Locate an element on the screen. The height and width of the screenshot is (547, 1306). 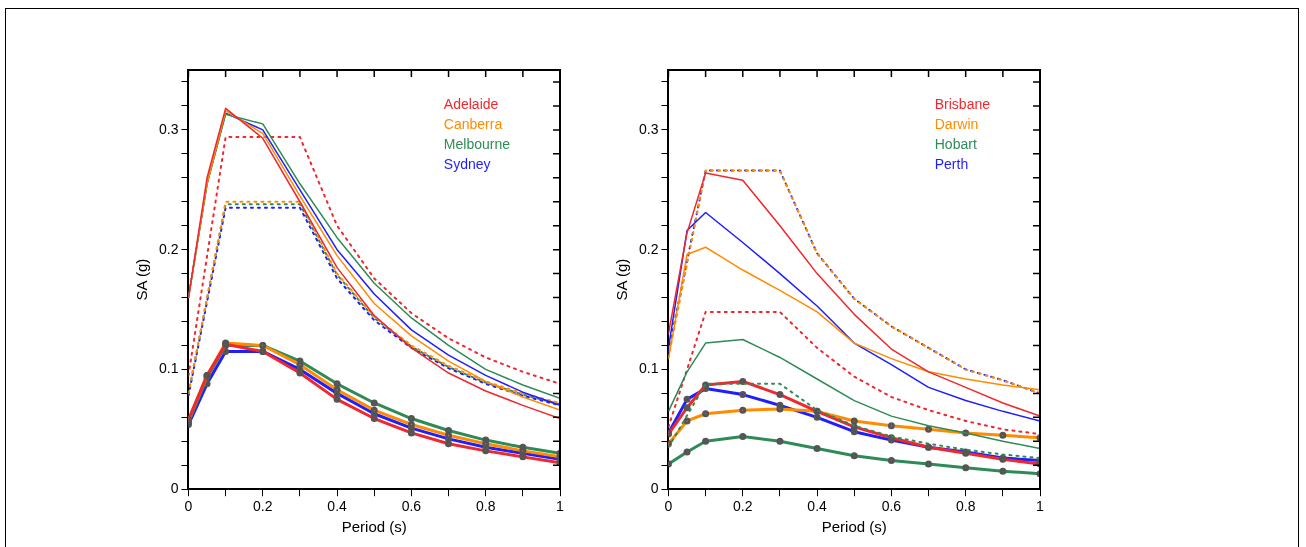
text: Brisbane is located at coordinates (962, 103).